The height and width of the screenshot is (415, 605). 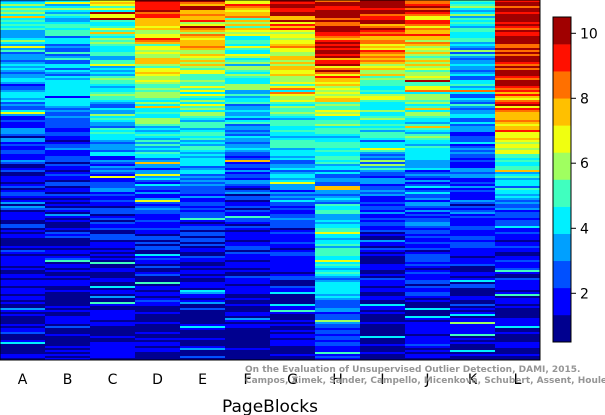 What do you see at coordinates (270, 406) in the screenshot?
I see `x-axis-title: PageBlocks` at bounding box center [270, 406].